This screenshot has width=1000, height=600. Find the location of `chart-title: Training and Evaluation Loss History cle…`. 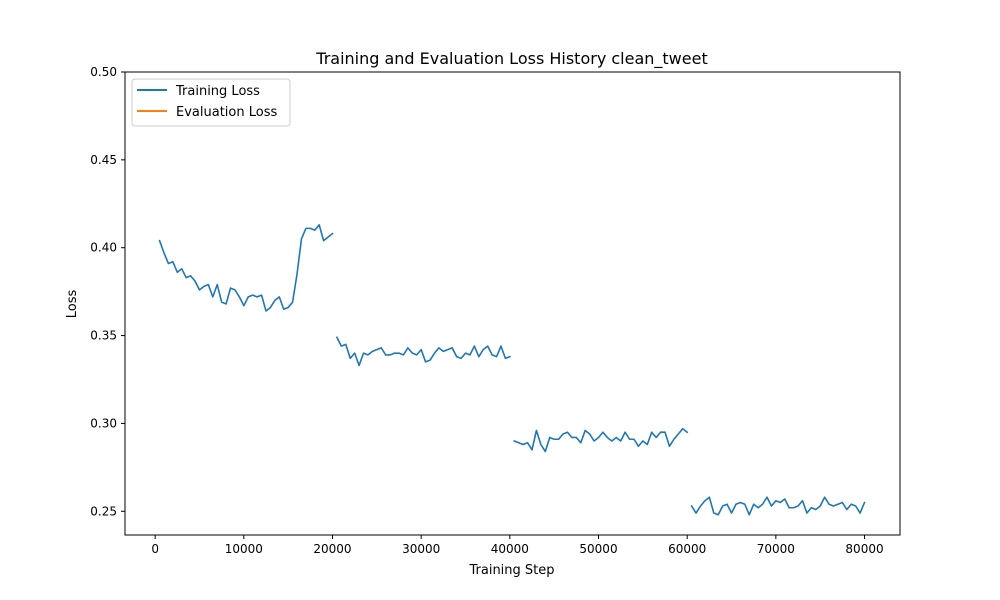

chart-title: Training and Evaluation Loss History cle… is located at coordinates (511, 59).